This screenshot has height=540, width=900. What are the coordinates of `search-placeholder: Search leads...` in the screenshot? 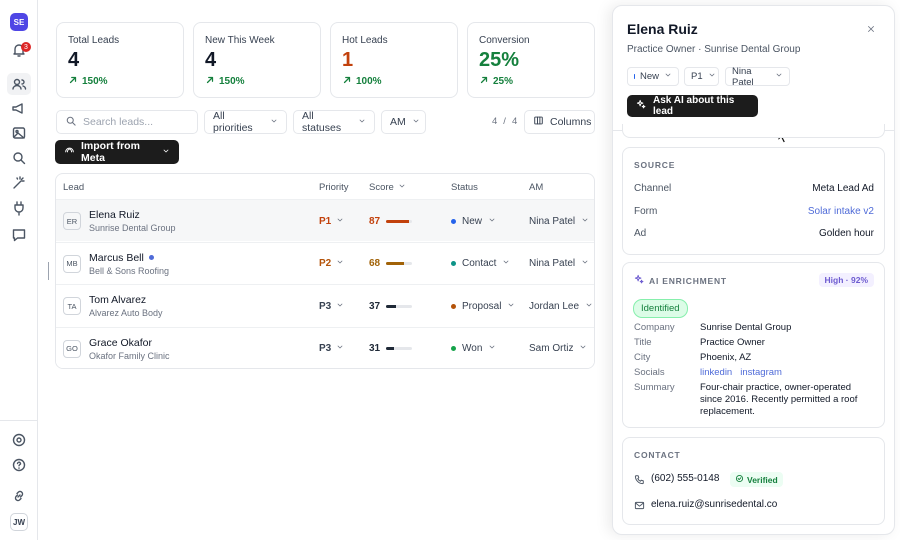 It's located at (118, 122).